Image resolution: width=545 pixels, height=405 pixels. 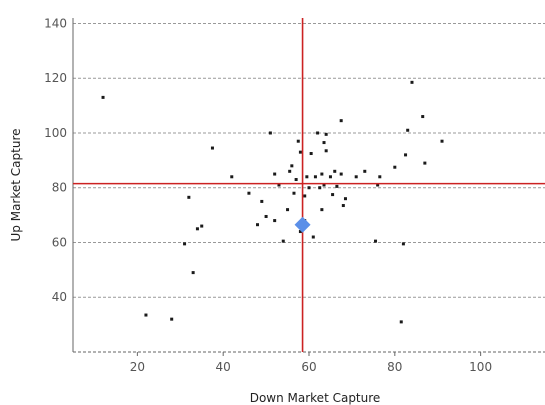 I want to click on y-tick-label: 120, so click(x=55, y=78).